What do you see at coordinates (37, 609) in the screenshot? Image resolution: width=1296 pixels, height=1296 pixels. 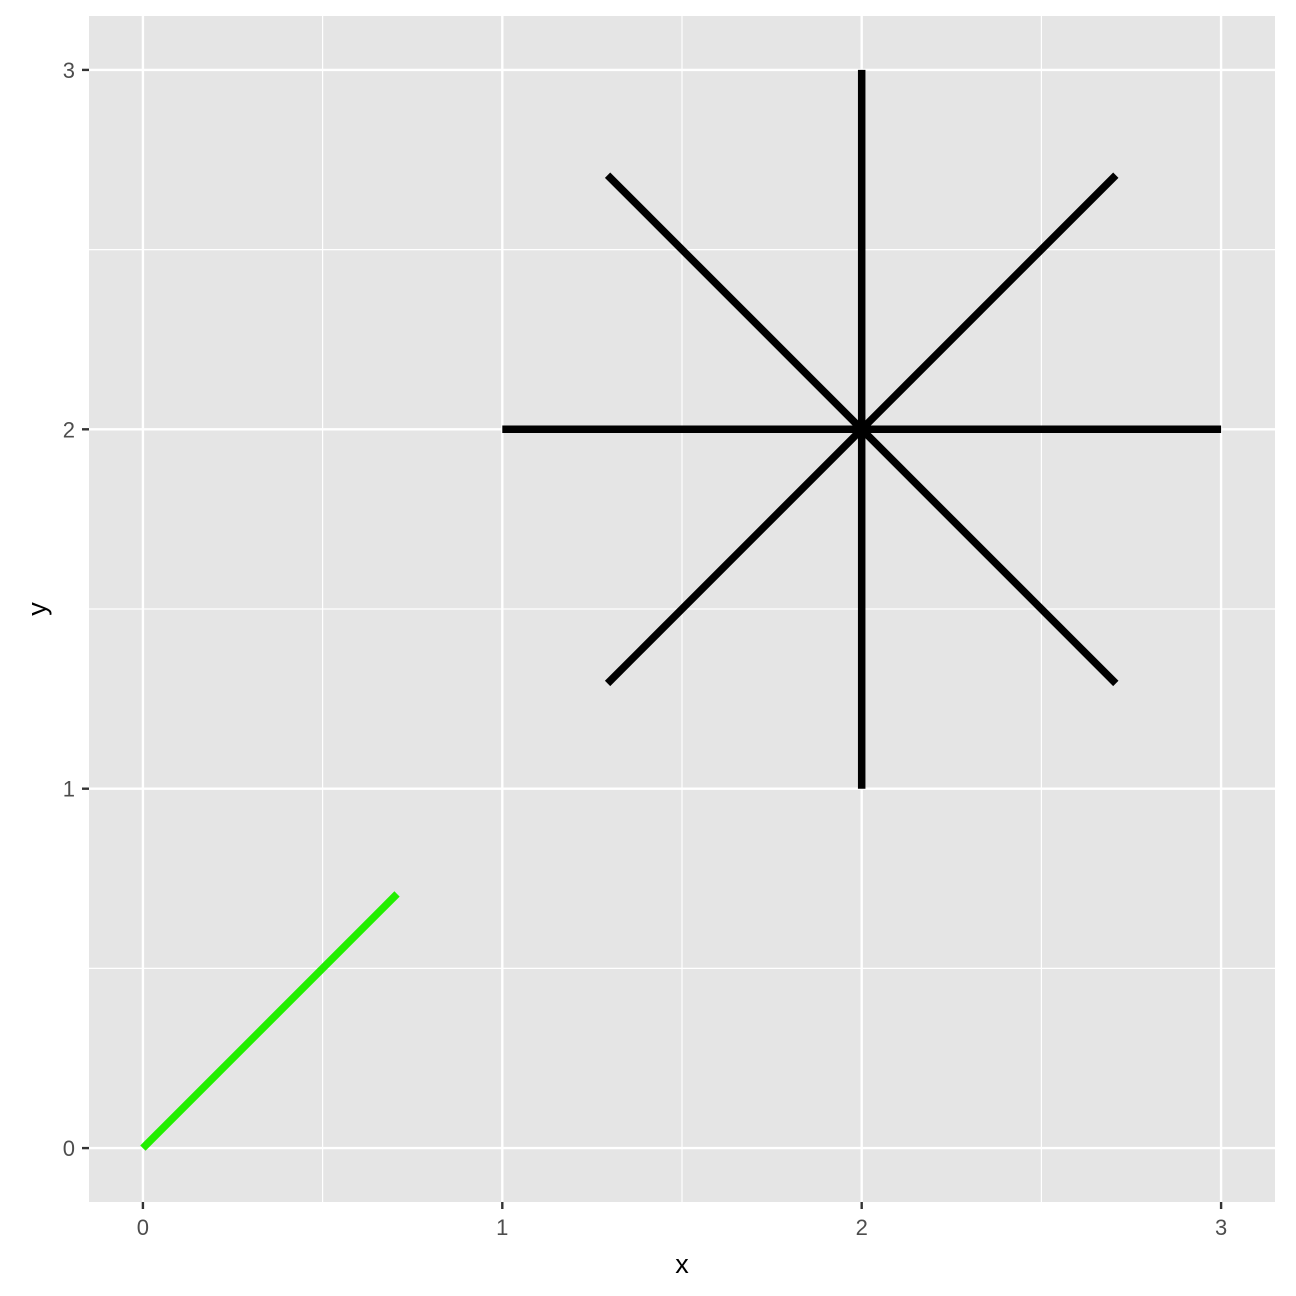 I see `y-axis-title: y` at bounding box center [37, 609].